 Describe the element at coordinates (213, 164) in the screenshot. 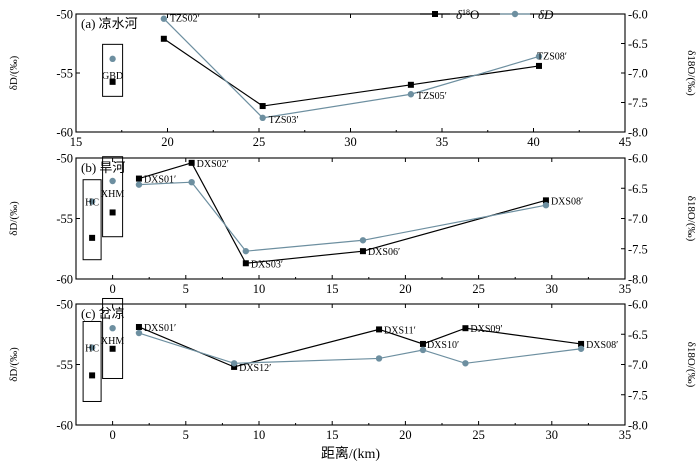

I see `point-label: DXS02′` at that location.